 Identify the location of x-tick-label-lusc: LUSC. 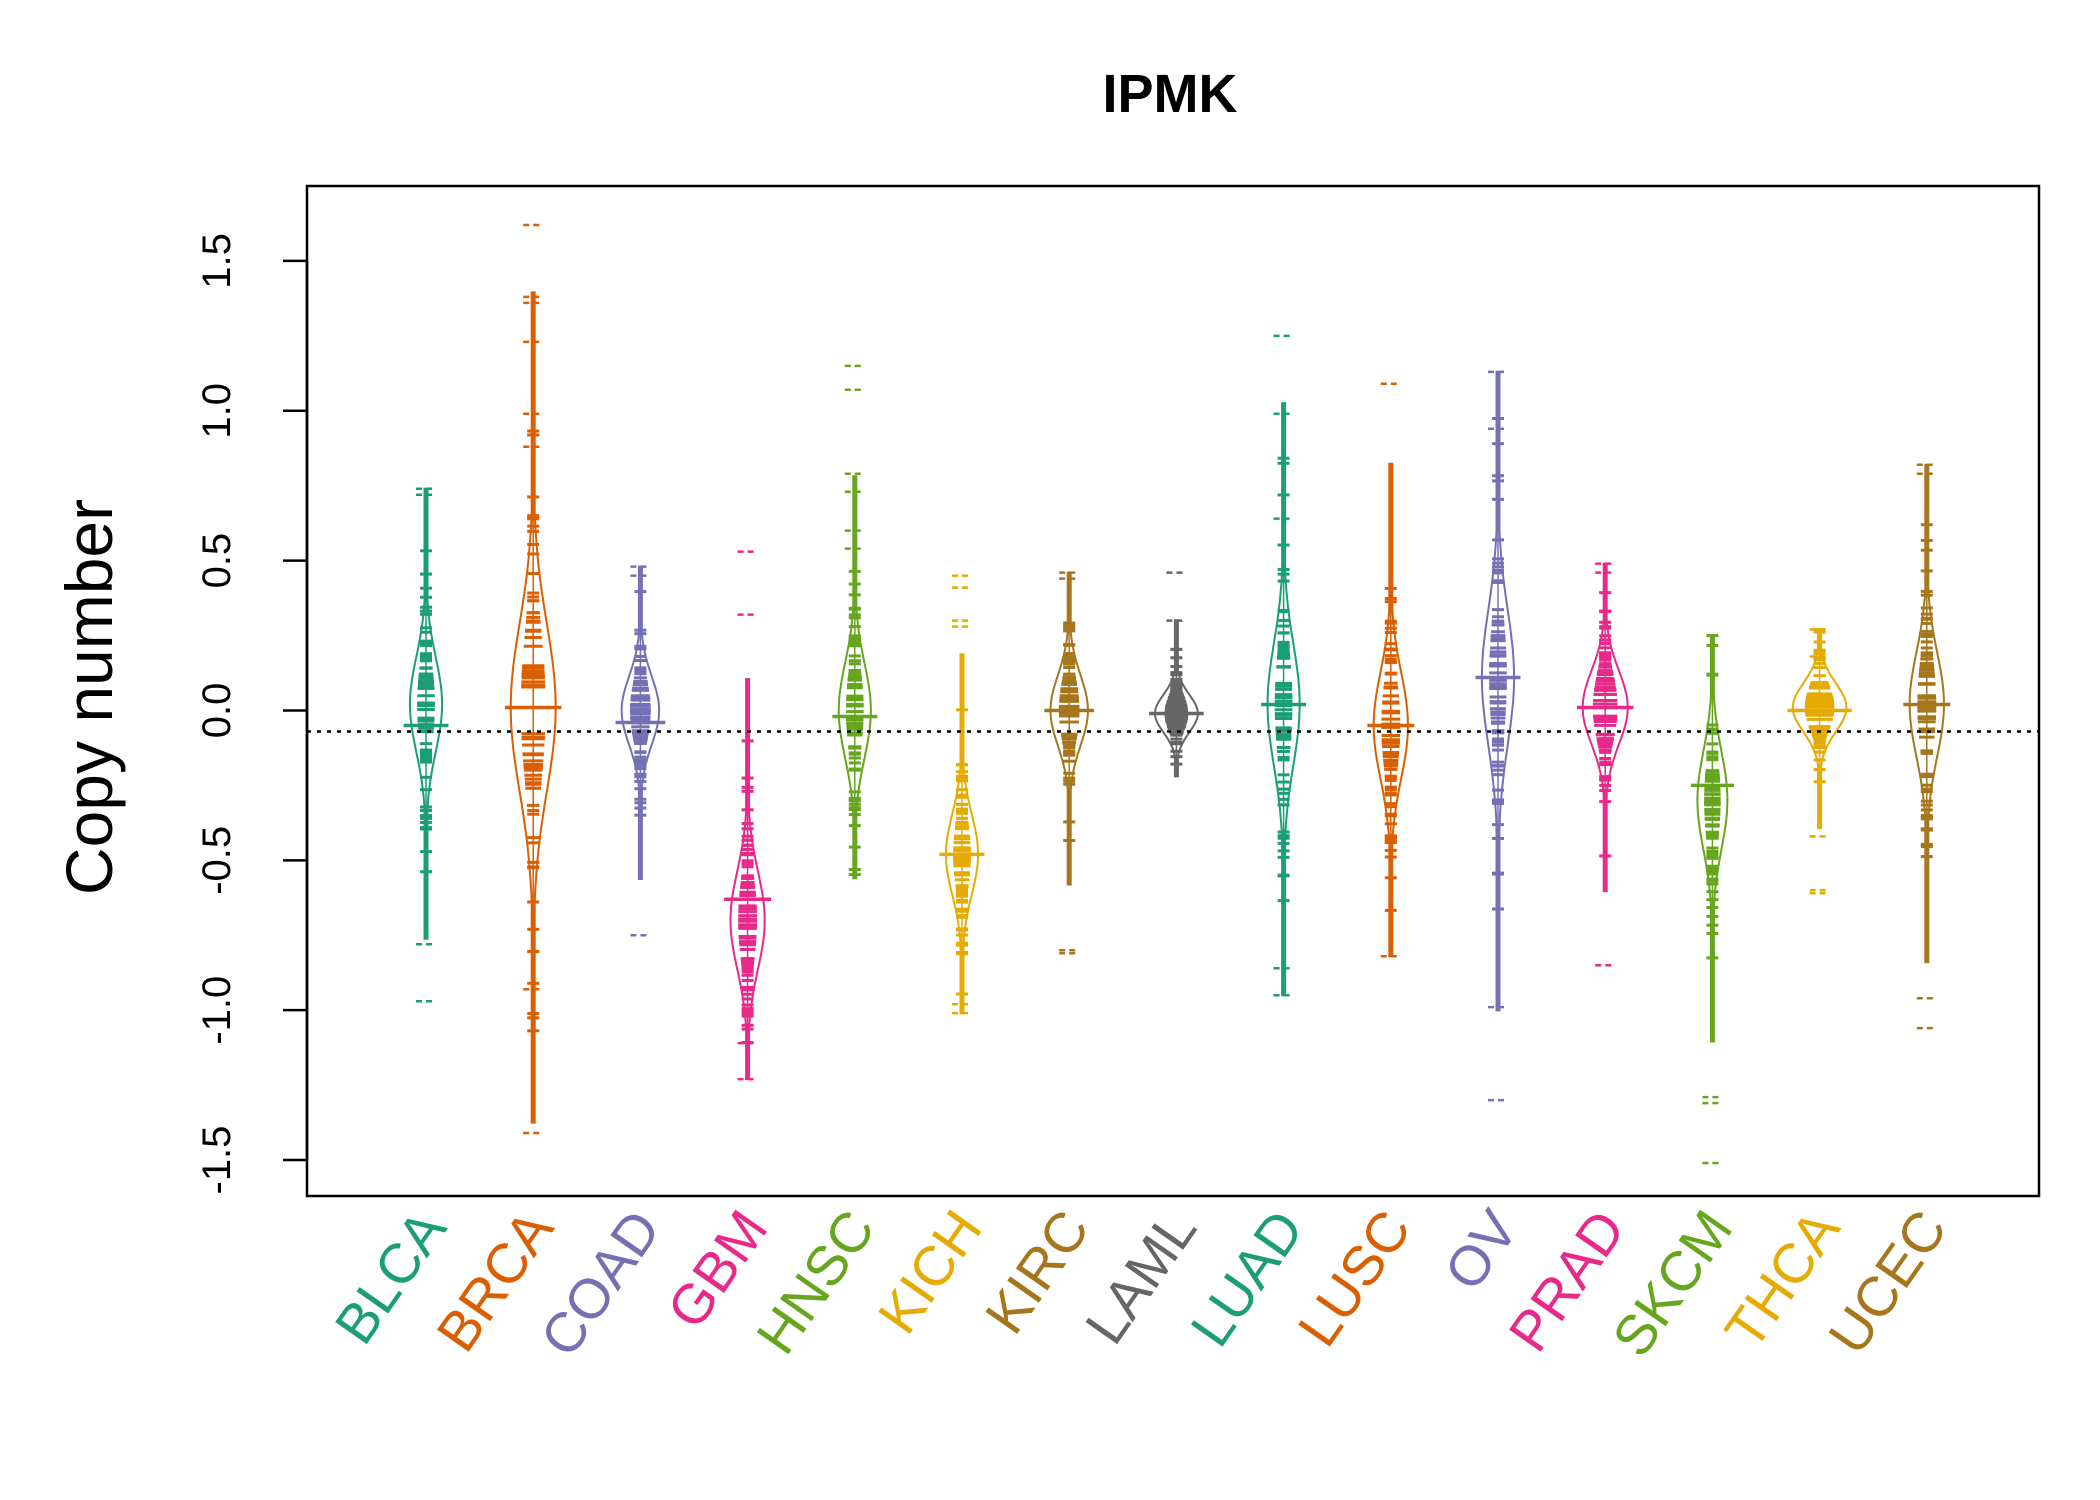
(1353, 1278).